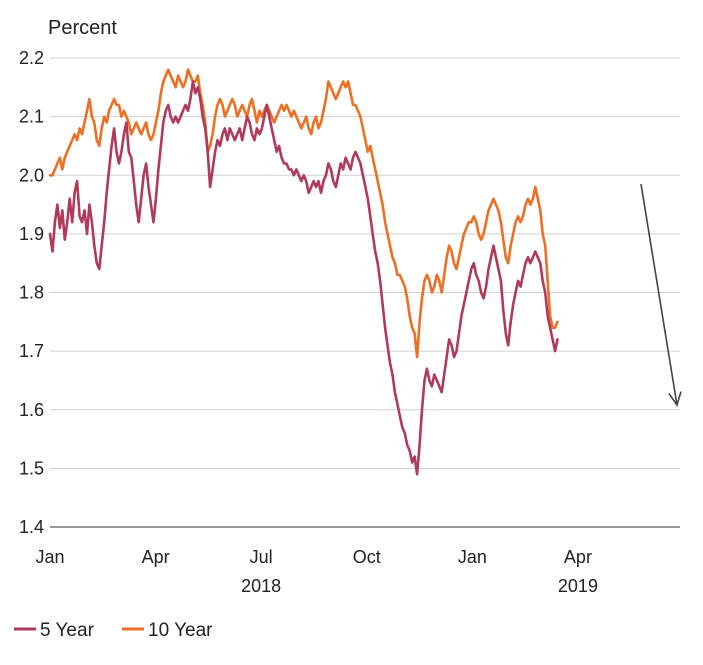  Describe the element at coordinates (675, 399) in the screenshot. I see `trend-arrow-head` at that location.